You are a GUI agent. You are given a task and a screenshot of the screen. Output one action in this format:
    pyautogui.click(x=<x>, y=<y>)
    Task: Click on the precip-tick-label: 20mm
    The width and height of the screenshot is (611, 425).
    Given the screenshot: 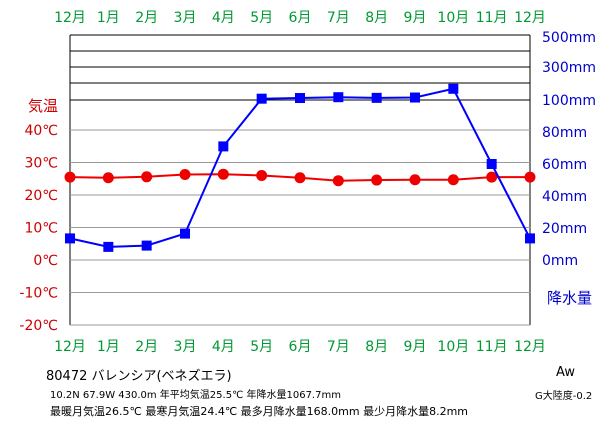 What is the action you would take?
    pyautogui.click(x=564, y=229)
    